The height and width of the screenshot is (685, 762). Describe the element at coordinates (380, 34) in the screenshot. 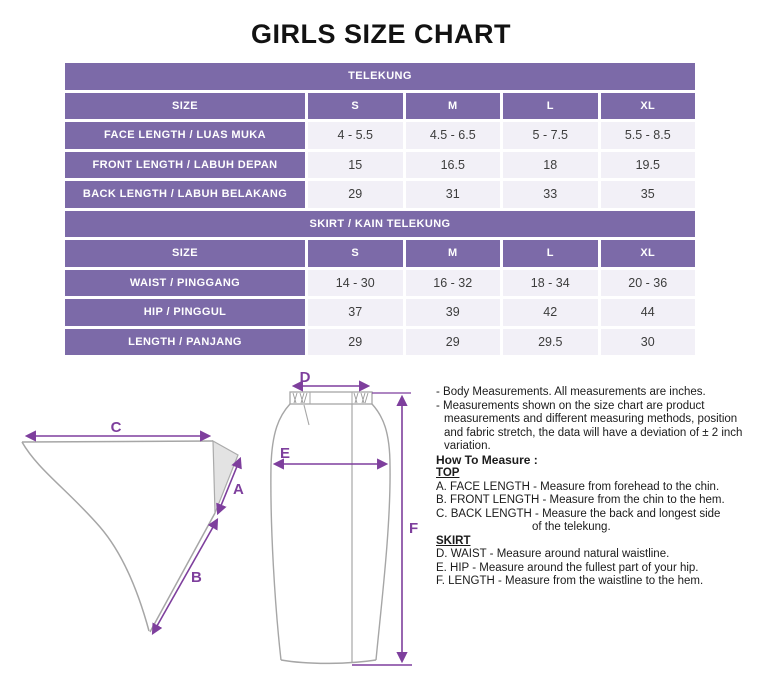

I see `page-title: GIRLS SIZE CHART` at that location.